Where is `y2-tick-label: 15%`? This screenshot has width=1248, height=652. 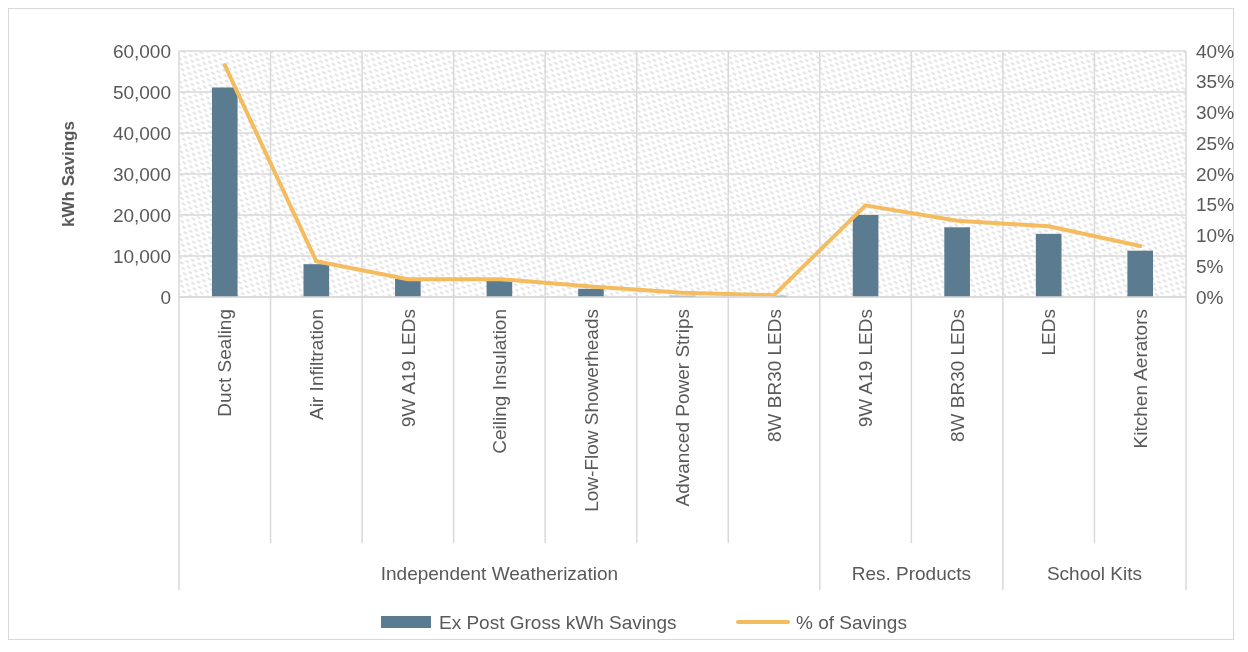
y2-tick-label: 15% is located at coordinates (1215, 205).